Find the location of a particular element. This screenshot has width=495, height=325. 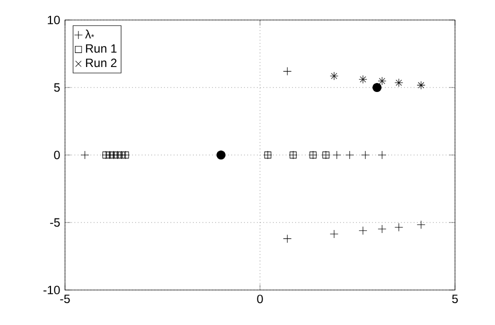

y-tick-label: 10 is located at coordinates (54, 20).